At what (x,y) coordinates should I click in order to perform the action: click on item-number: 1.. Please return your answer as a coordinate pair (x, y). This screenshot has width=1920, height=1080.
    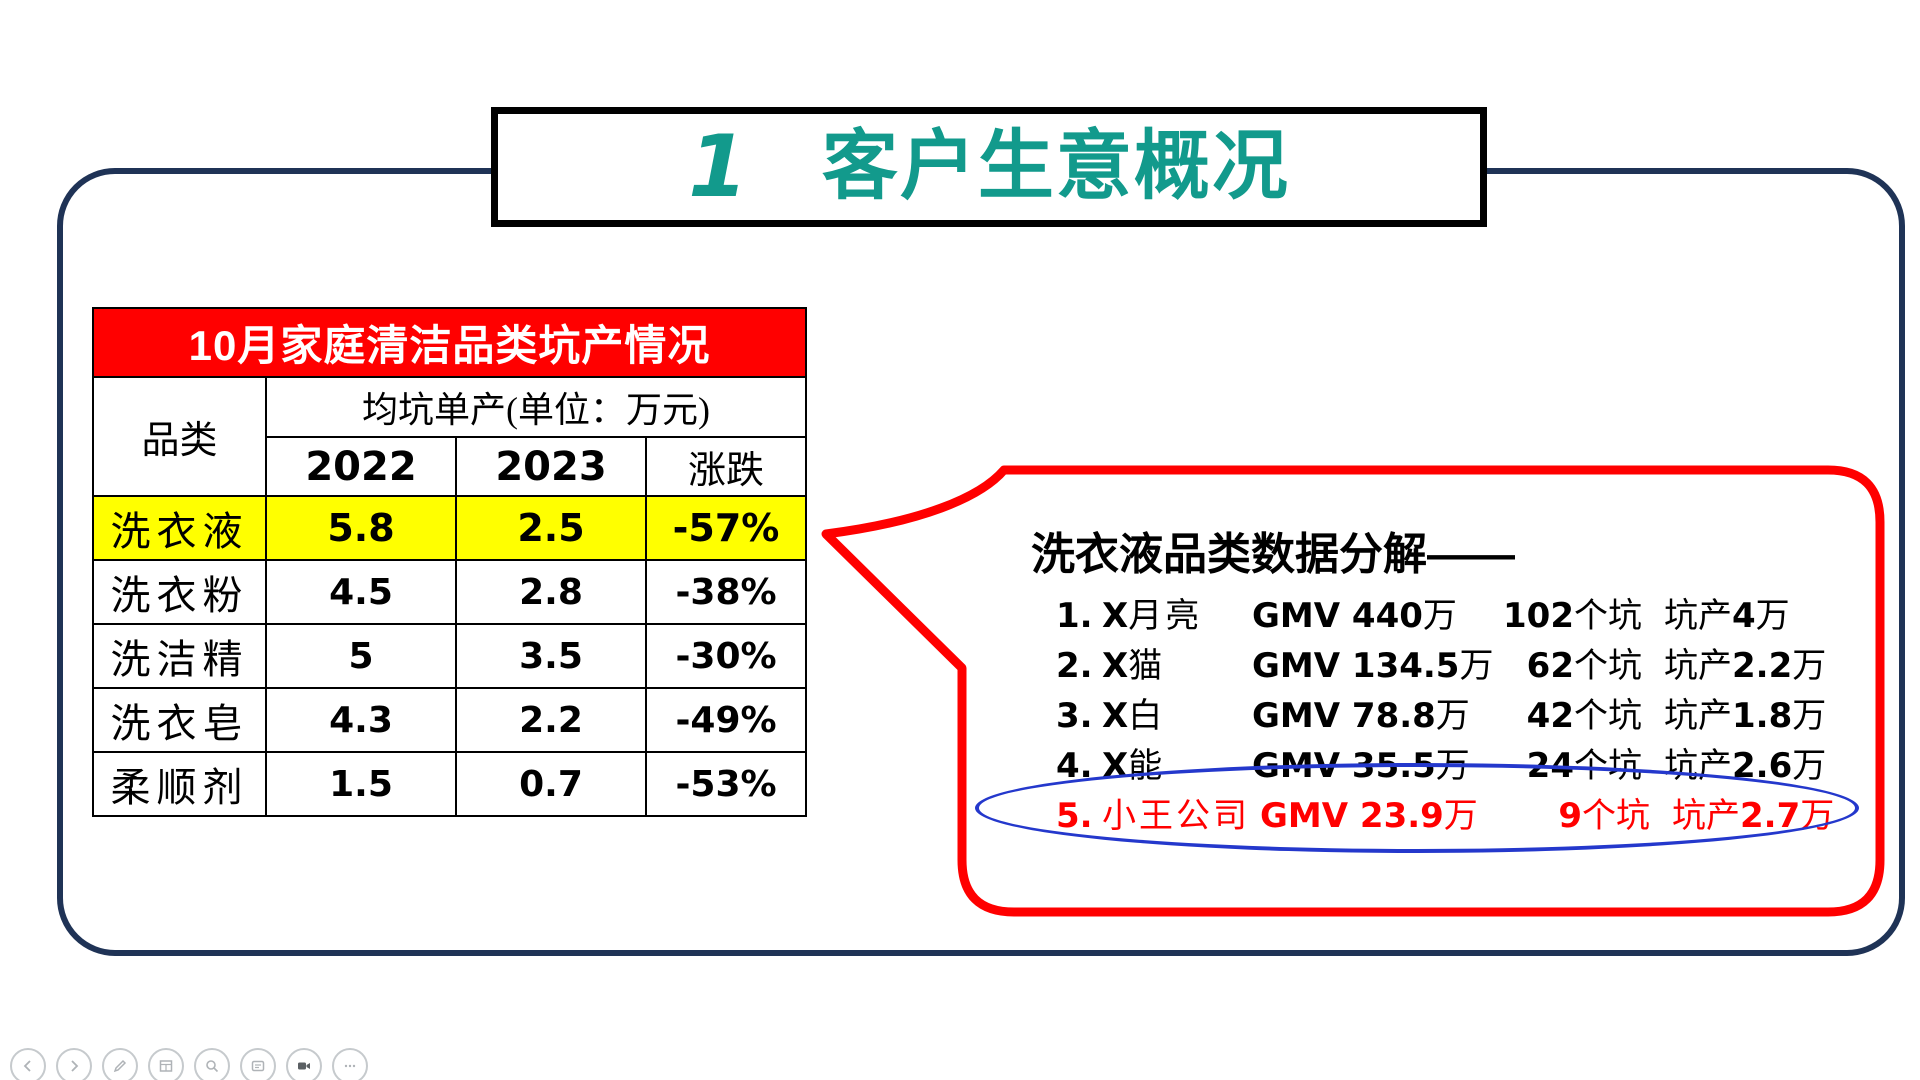
    Looking at the image, I should click on (1074, 616).